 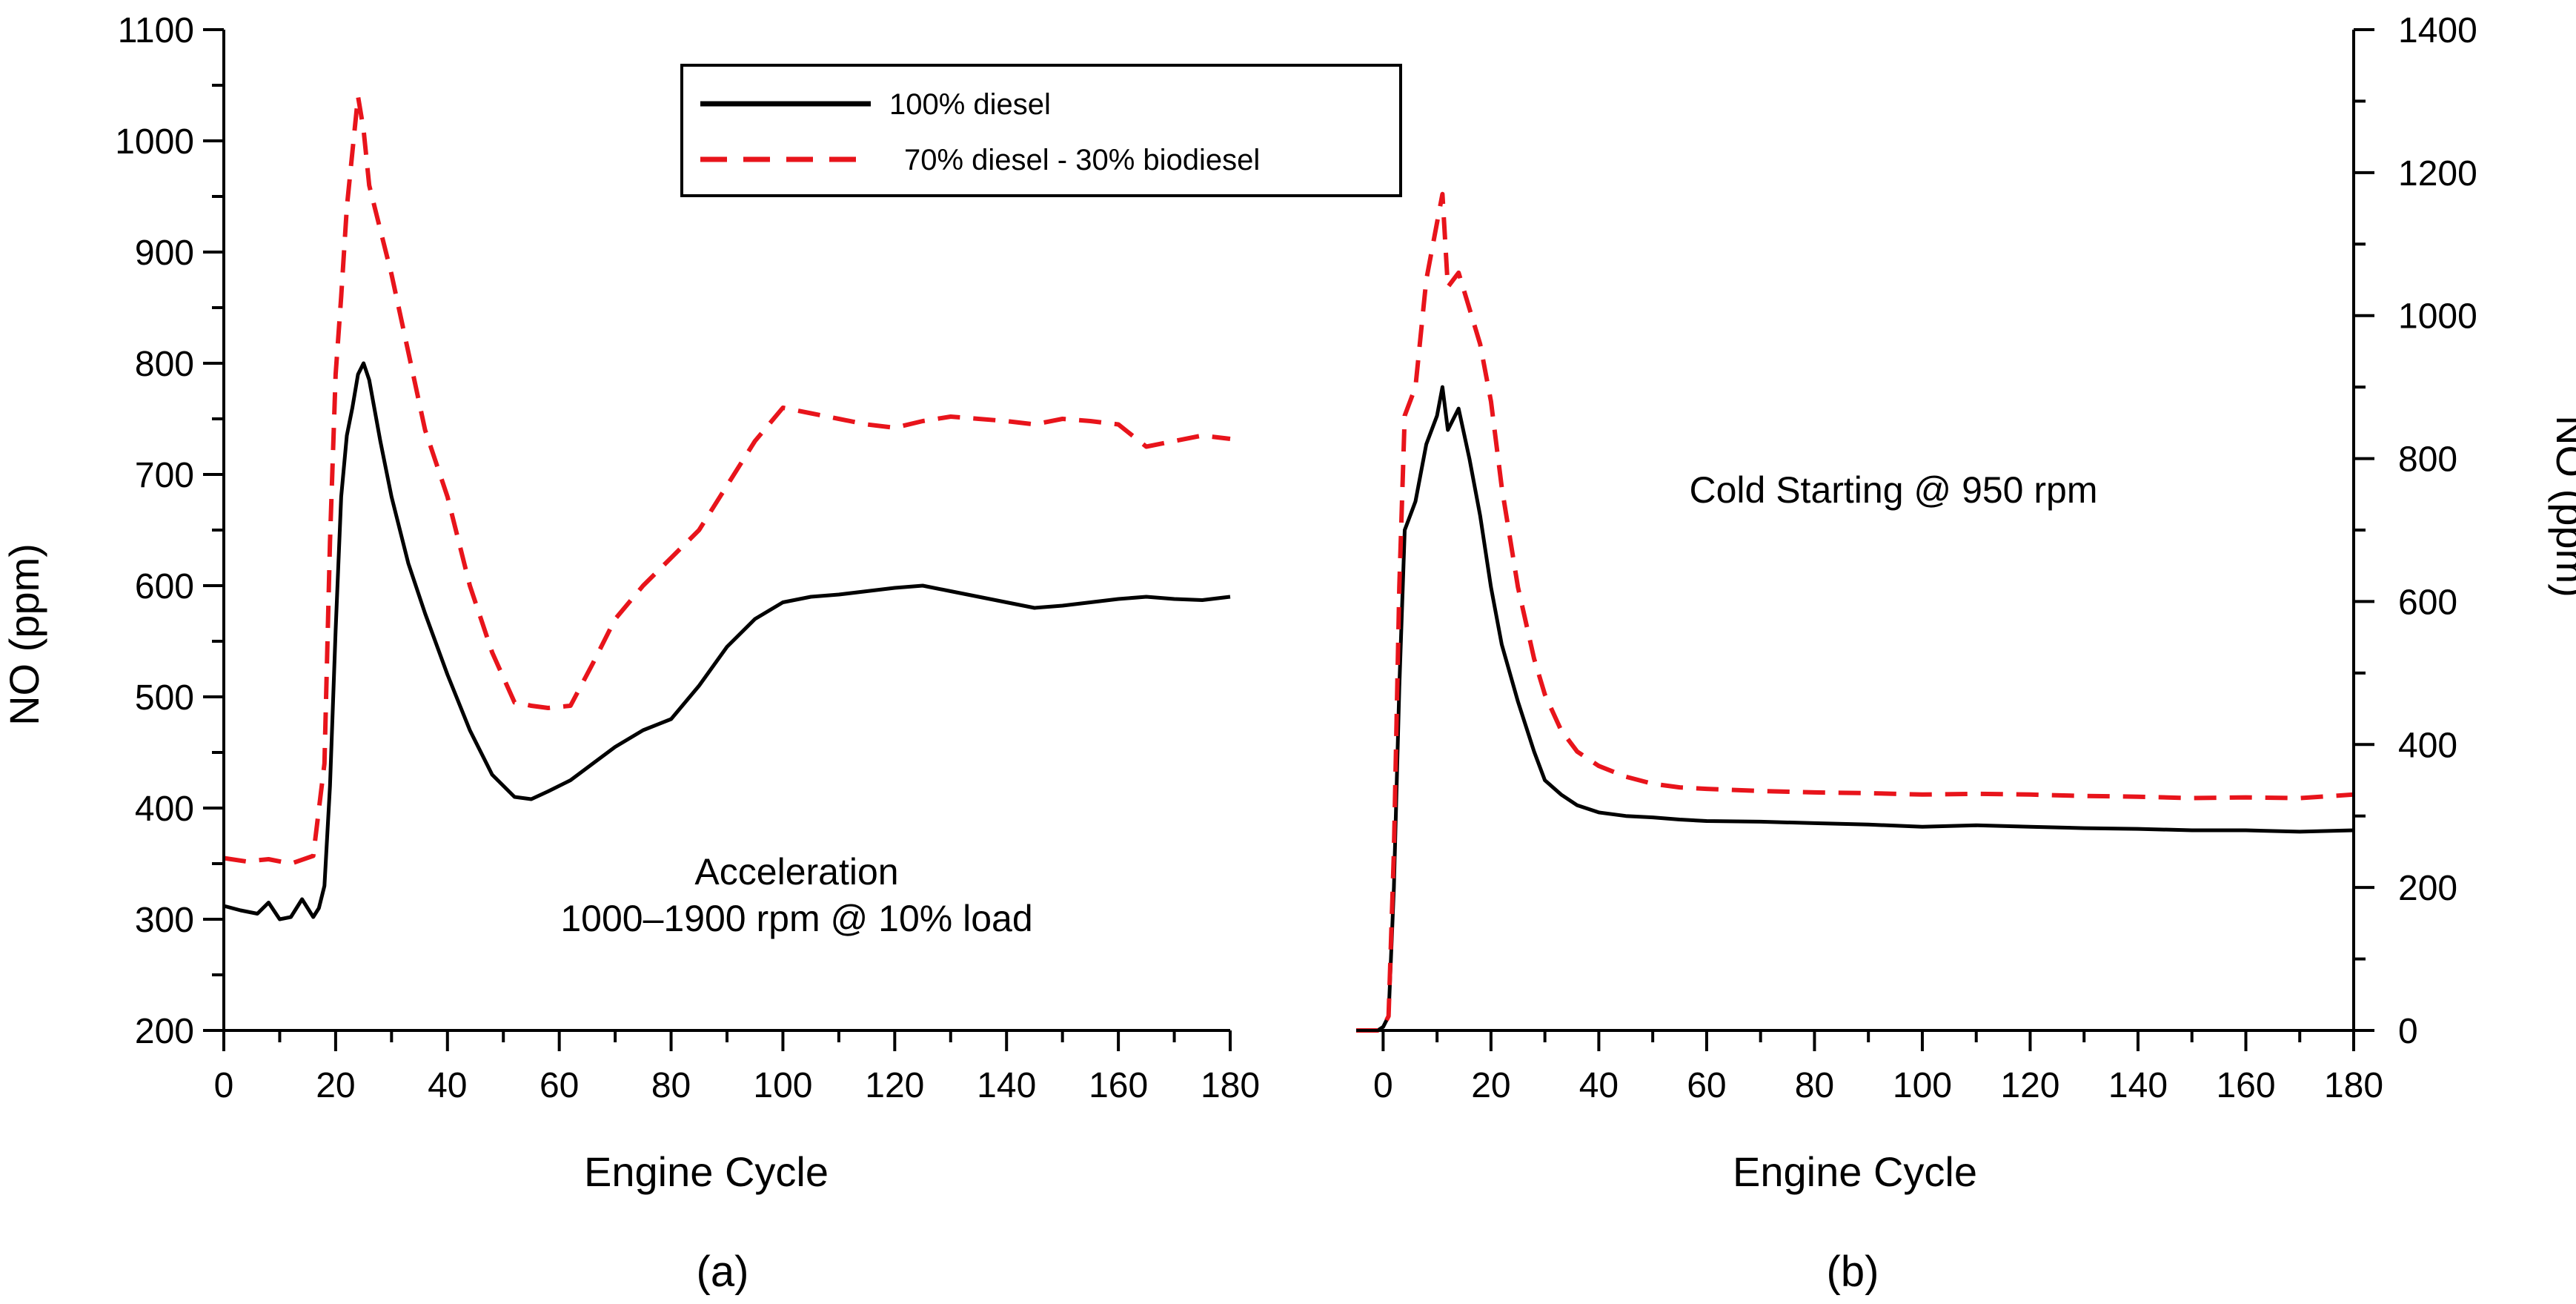 I want to click on panel-b-x-axis-title: Engine Cycle, so click(x=1855, y=1171).